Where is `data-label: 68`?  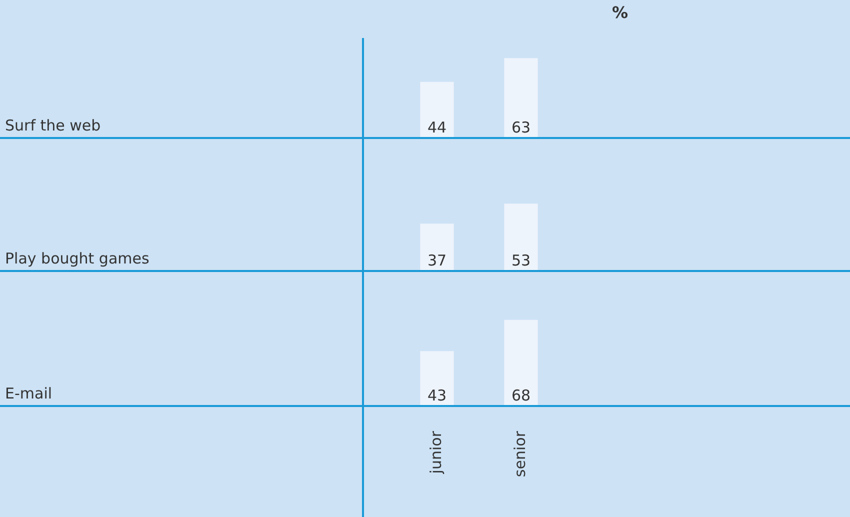
data-label: 68 is located at coordinates (521, 395).